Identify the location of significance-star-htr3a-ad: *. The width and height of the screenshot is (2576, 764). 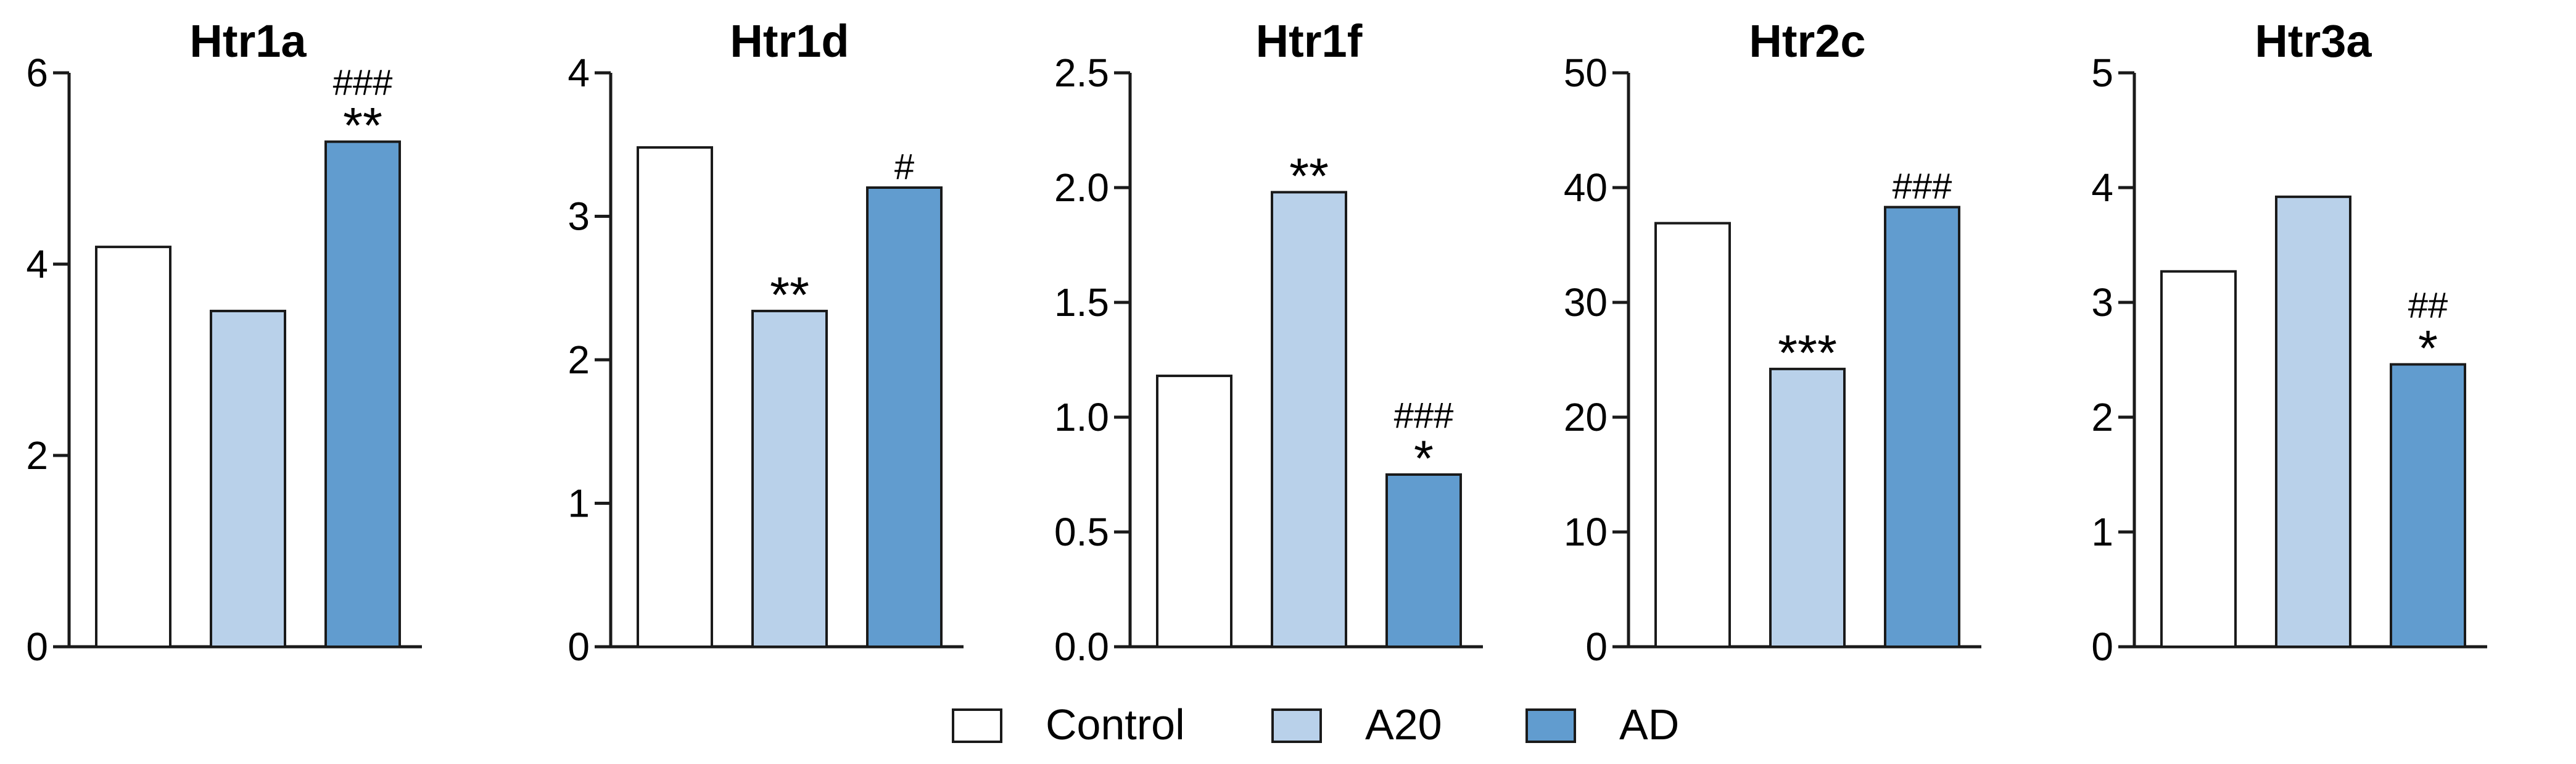
(2428, 348).